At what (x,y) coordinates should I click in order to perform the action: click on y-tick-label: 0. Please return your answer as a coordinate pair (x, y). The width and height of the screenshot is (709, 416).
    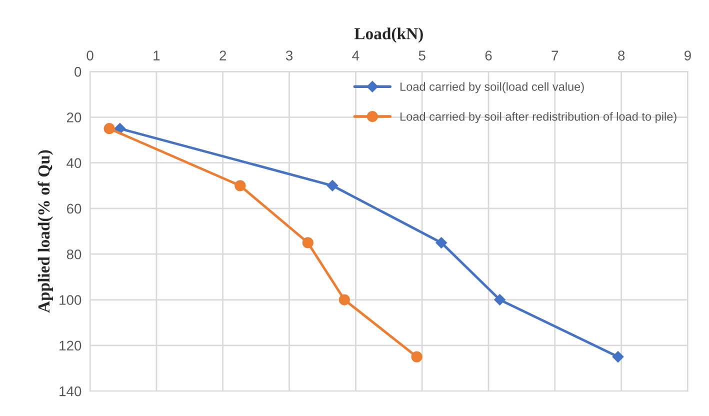
    Looking at the image, I should click on (78, 71).